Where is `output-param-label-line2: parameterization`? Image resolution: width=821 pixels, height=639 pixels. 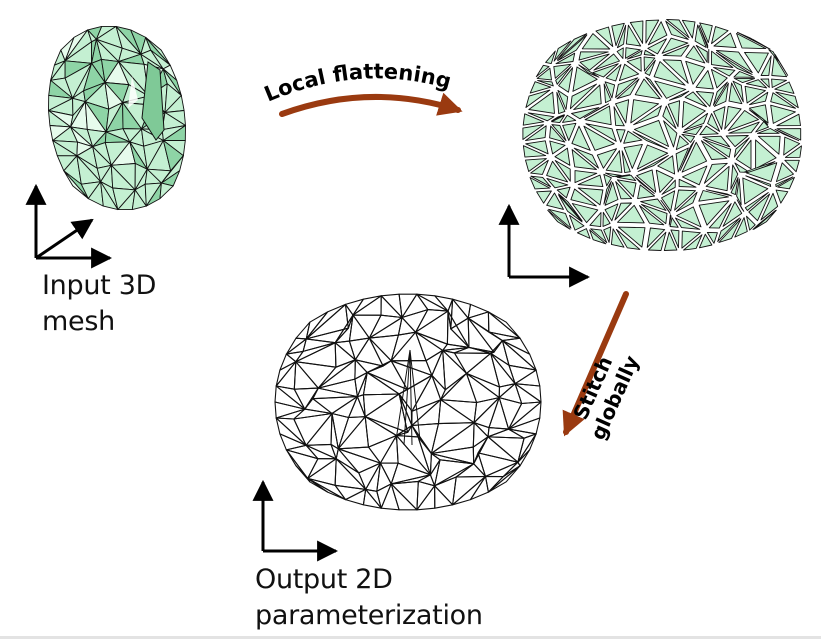
output-param-label-line2: parameterization is located at coordinates (369, 615).